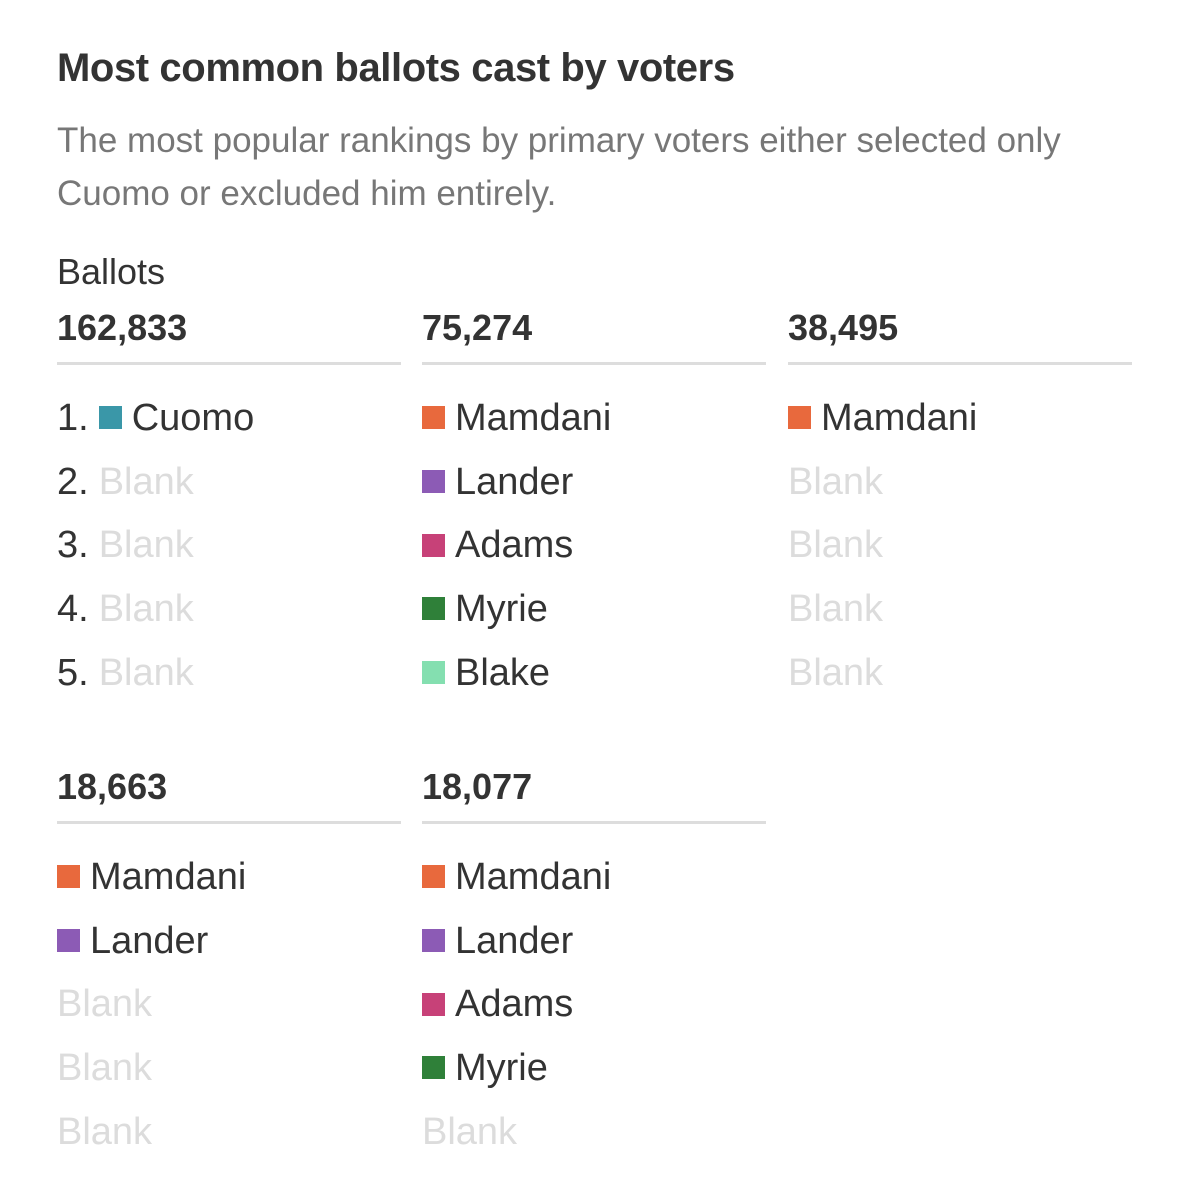  I want to click on ballot-count: 18,663, so click(112, 786).